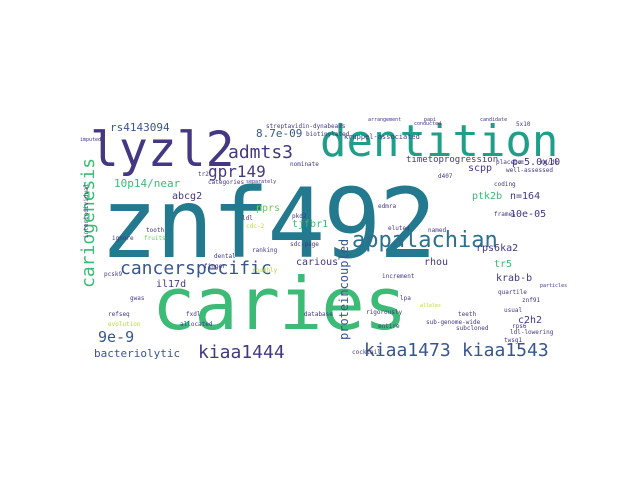 The image size is (640, 480). Describe the element at coordinates (384, 312) in the screenshot. I see `word: rigorously` at that location.